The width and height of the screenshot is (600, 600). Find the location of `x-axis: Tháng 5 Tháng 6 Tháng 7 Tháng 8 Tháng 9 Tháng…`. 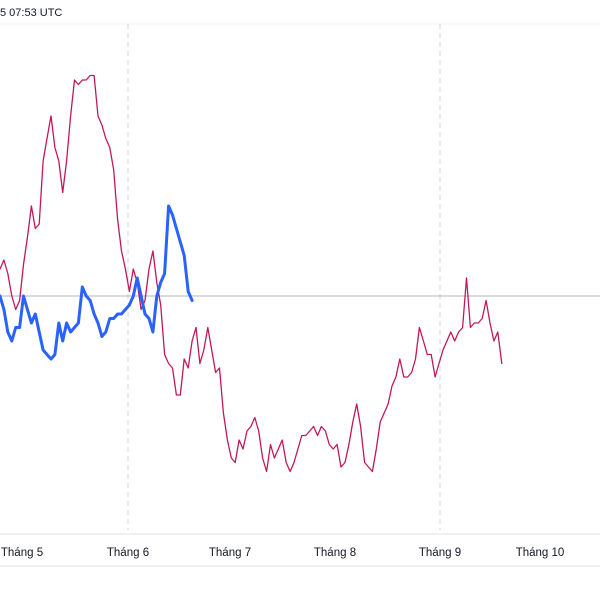

x-axis: Tháng 5 Tháng 6 Tháng 7 Tháng 8 Tháng 9 Tháng… is located at coordinates (282, 553).